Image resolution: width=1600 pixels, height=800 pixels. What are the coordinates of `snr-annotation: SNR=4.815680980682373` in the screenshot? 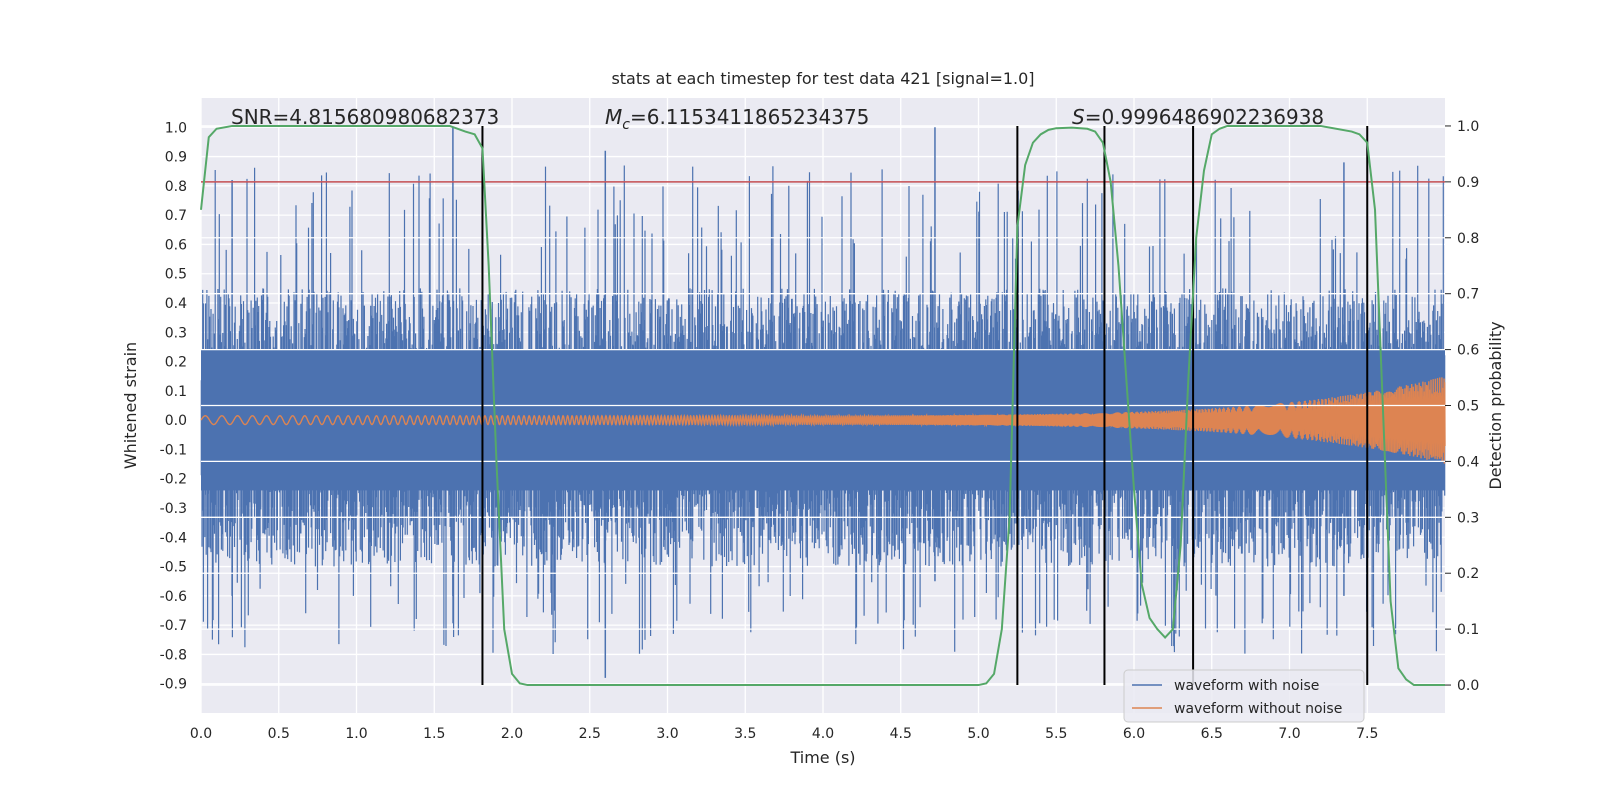 It's located at (365, 117).